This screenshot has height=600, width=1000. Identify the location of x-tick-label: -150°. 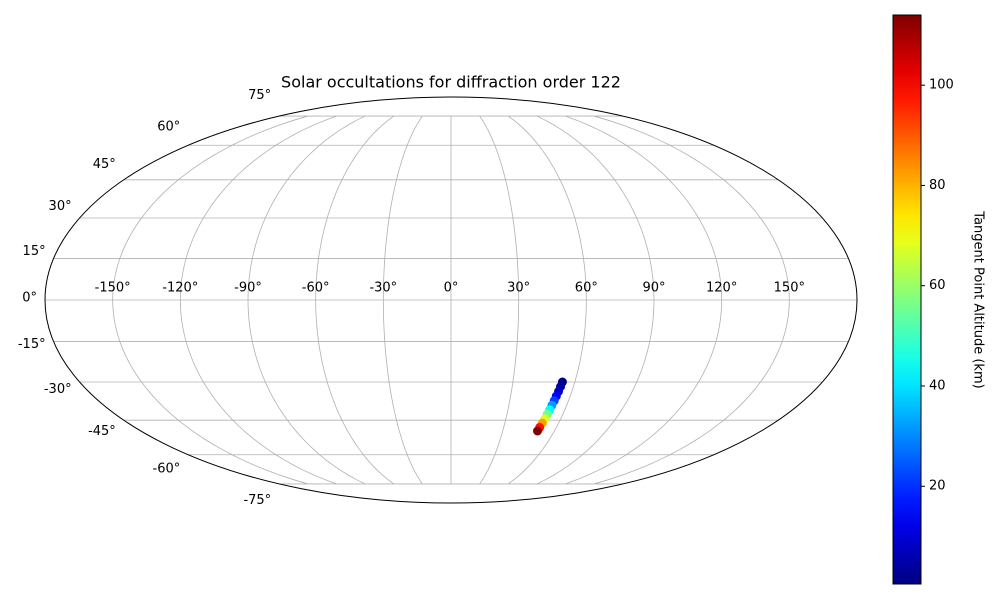
(113, 288).